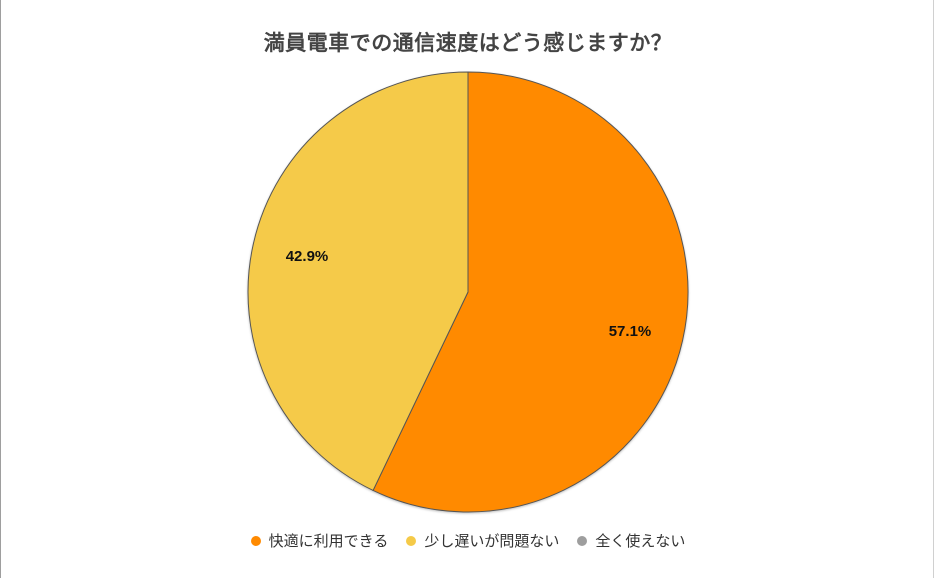  Describe the element at coordinates (640, 541) in the screenshot. I see `legend-label: 全く使えない` at that location.